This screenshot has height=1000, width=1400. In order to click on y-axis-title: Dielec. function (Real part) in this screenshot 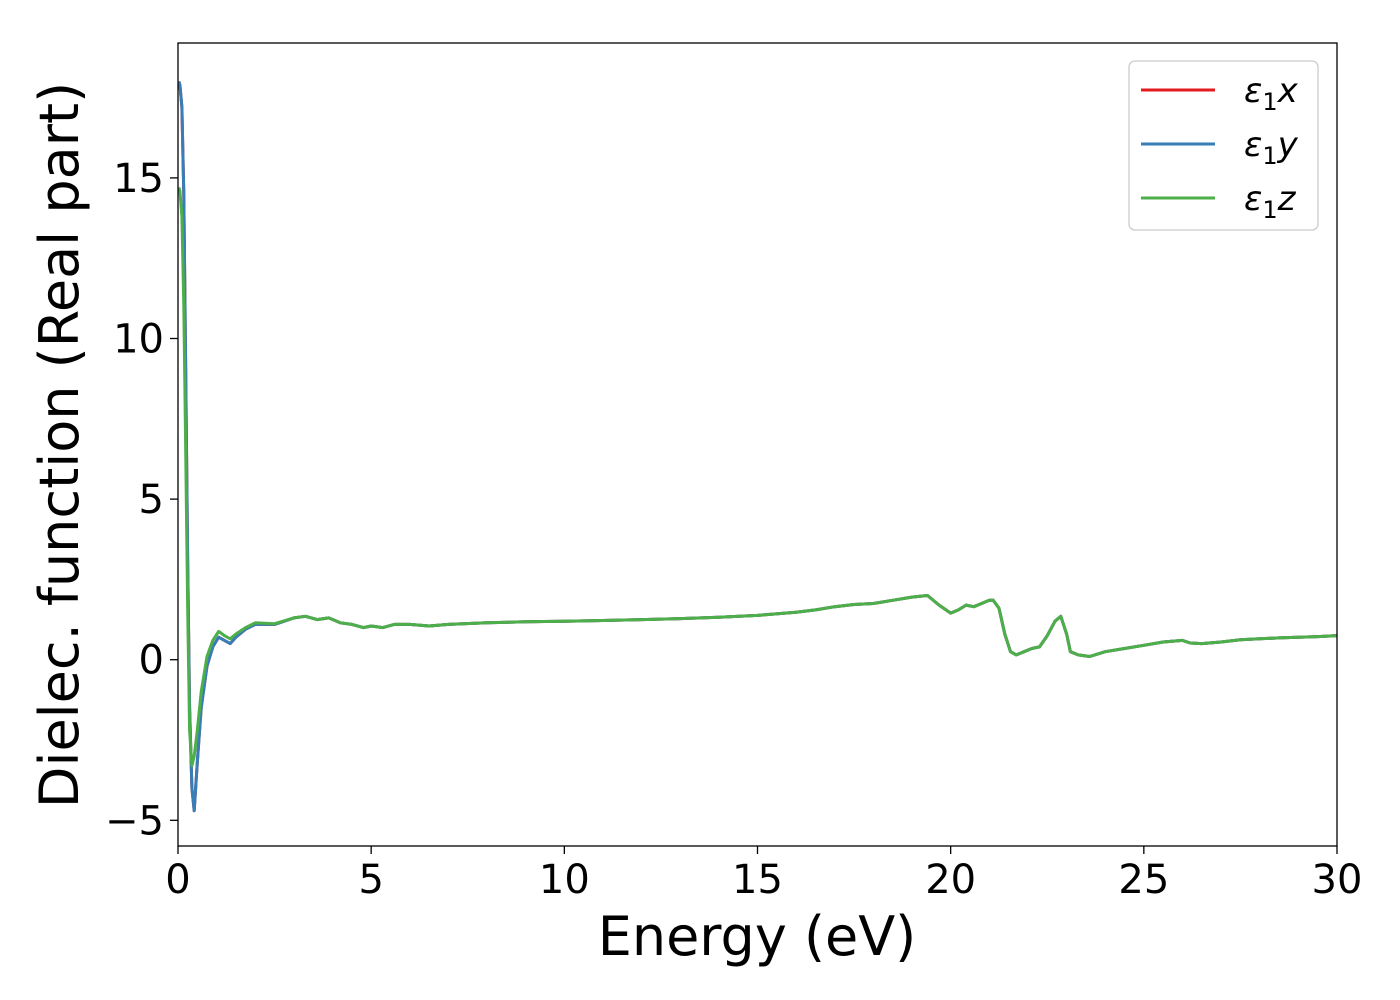, I will do `click(59, 445)`.